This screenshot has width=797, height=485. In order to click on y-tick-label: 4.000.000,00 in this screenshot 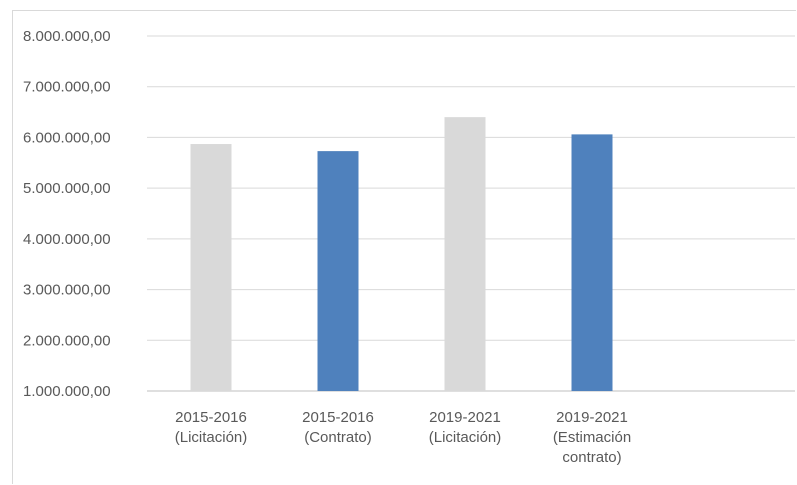, I will do `click(67, 239)`.